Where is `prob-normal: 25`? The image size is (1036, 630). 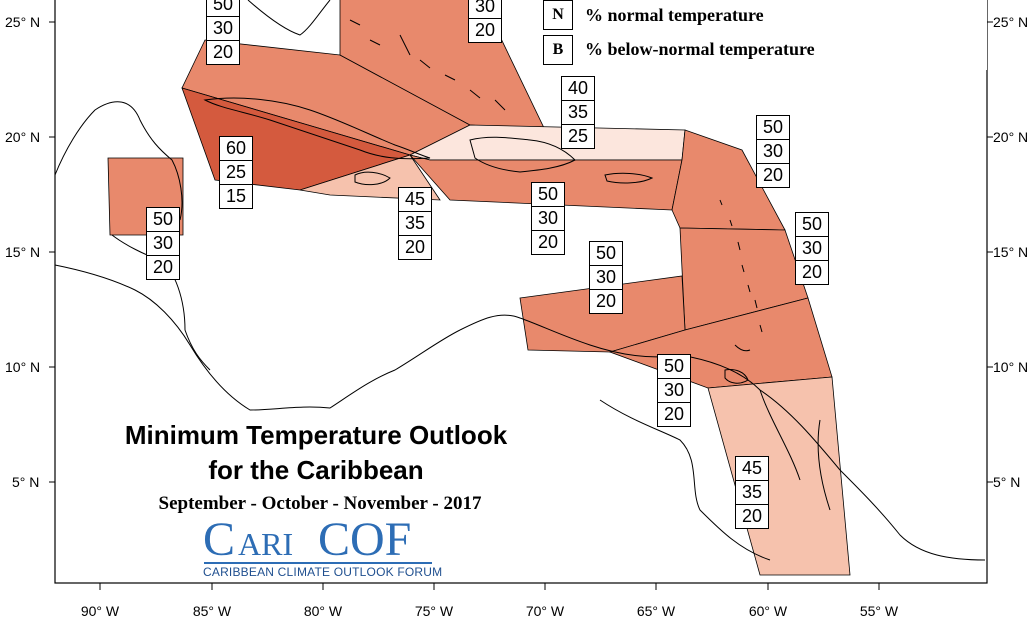 prob-normal: 25 is located at coordinates (236, 173).